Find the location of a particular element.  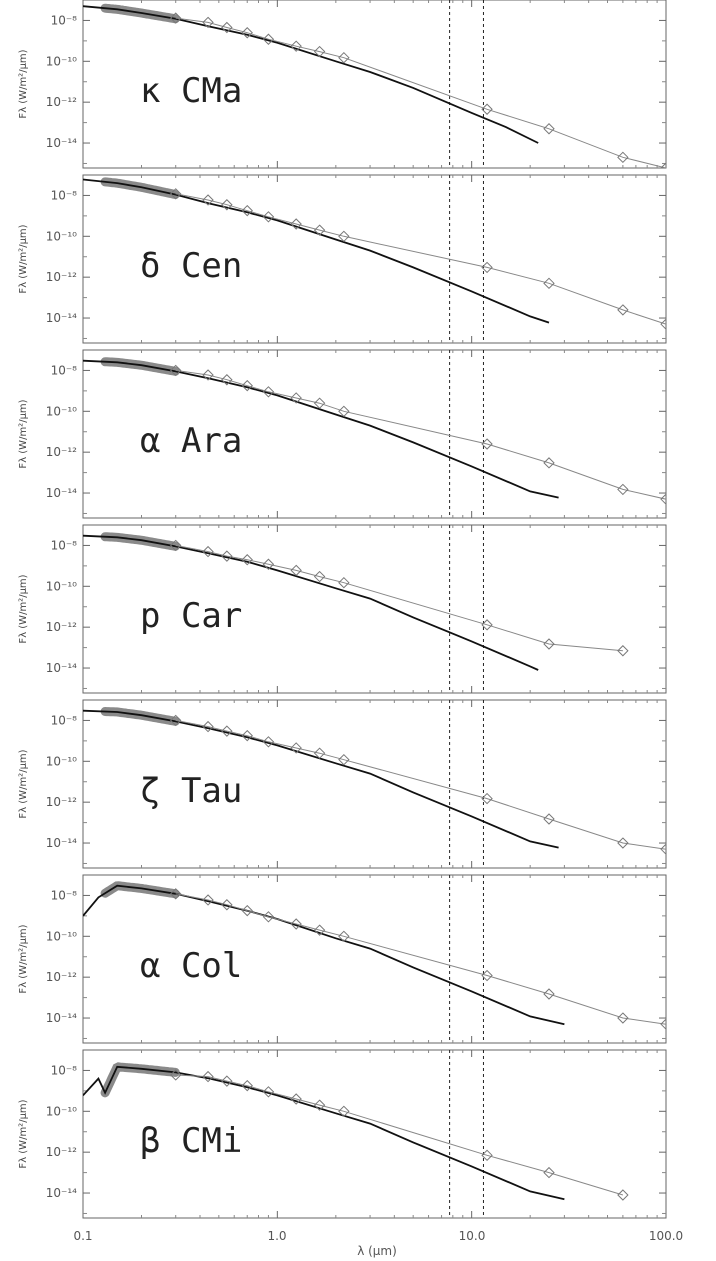

x-tick-10-0: 10.0 is located at coordinates (472, 1236).